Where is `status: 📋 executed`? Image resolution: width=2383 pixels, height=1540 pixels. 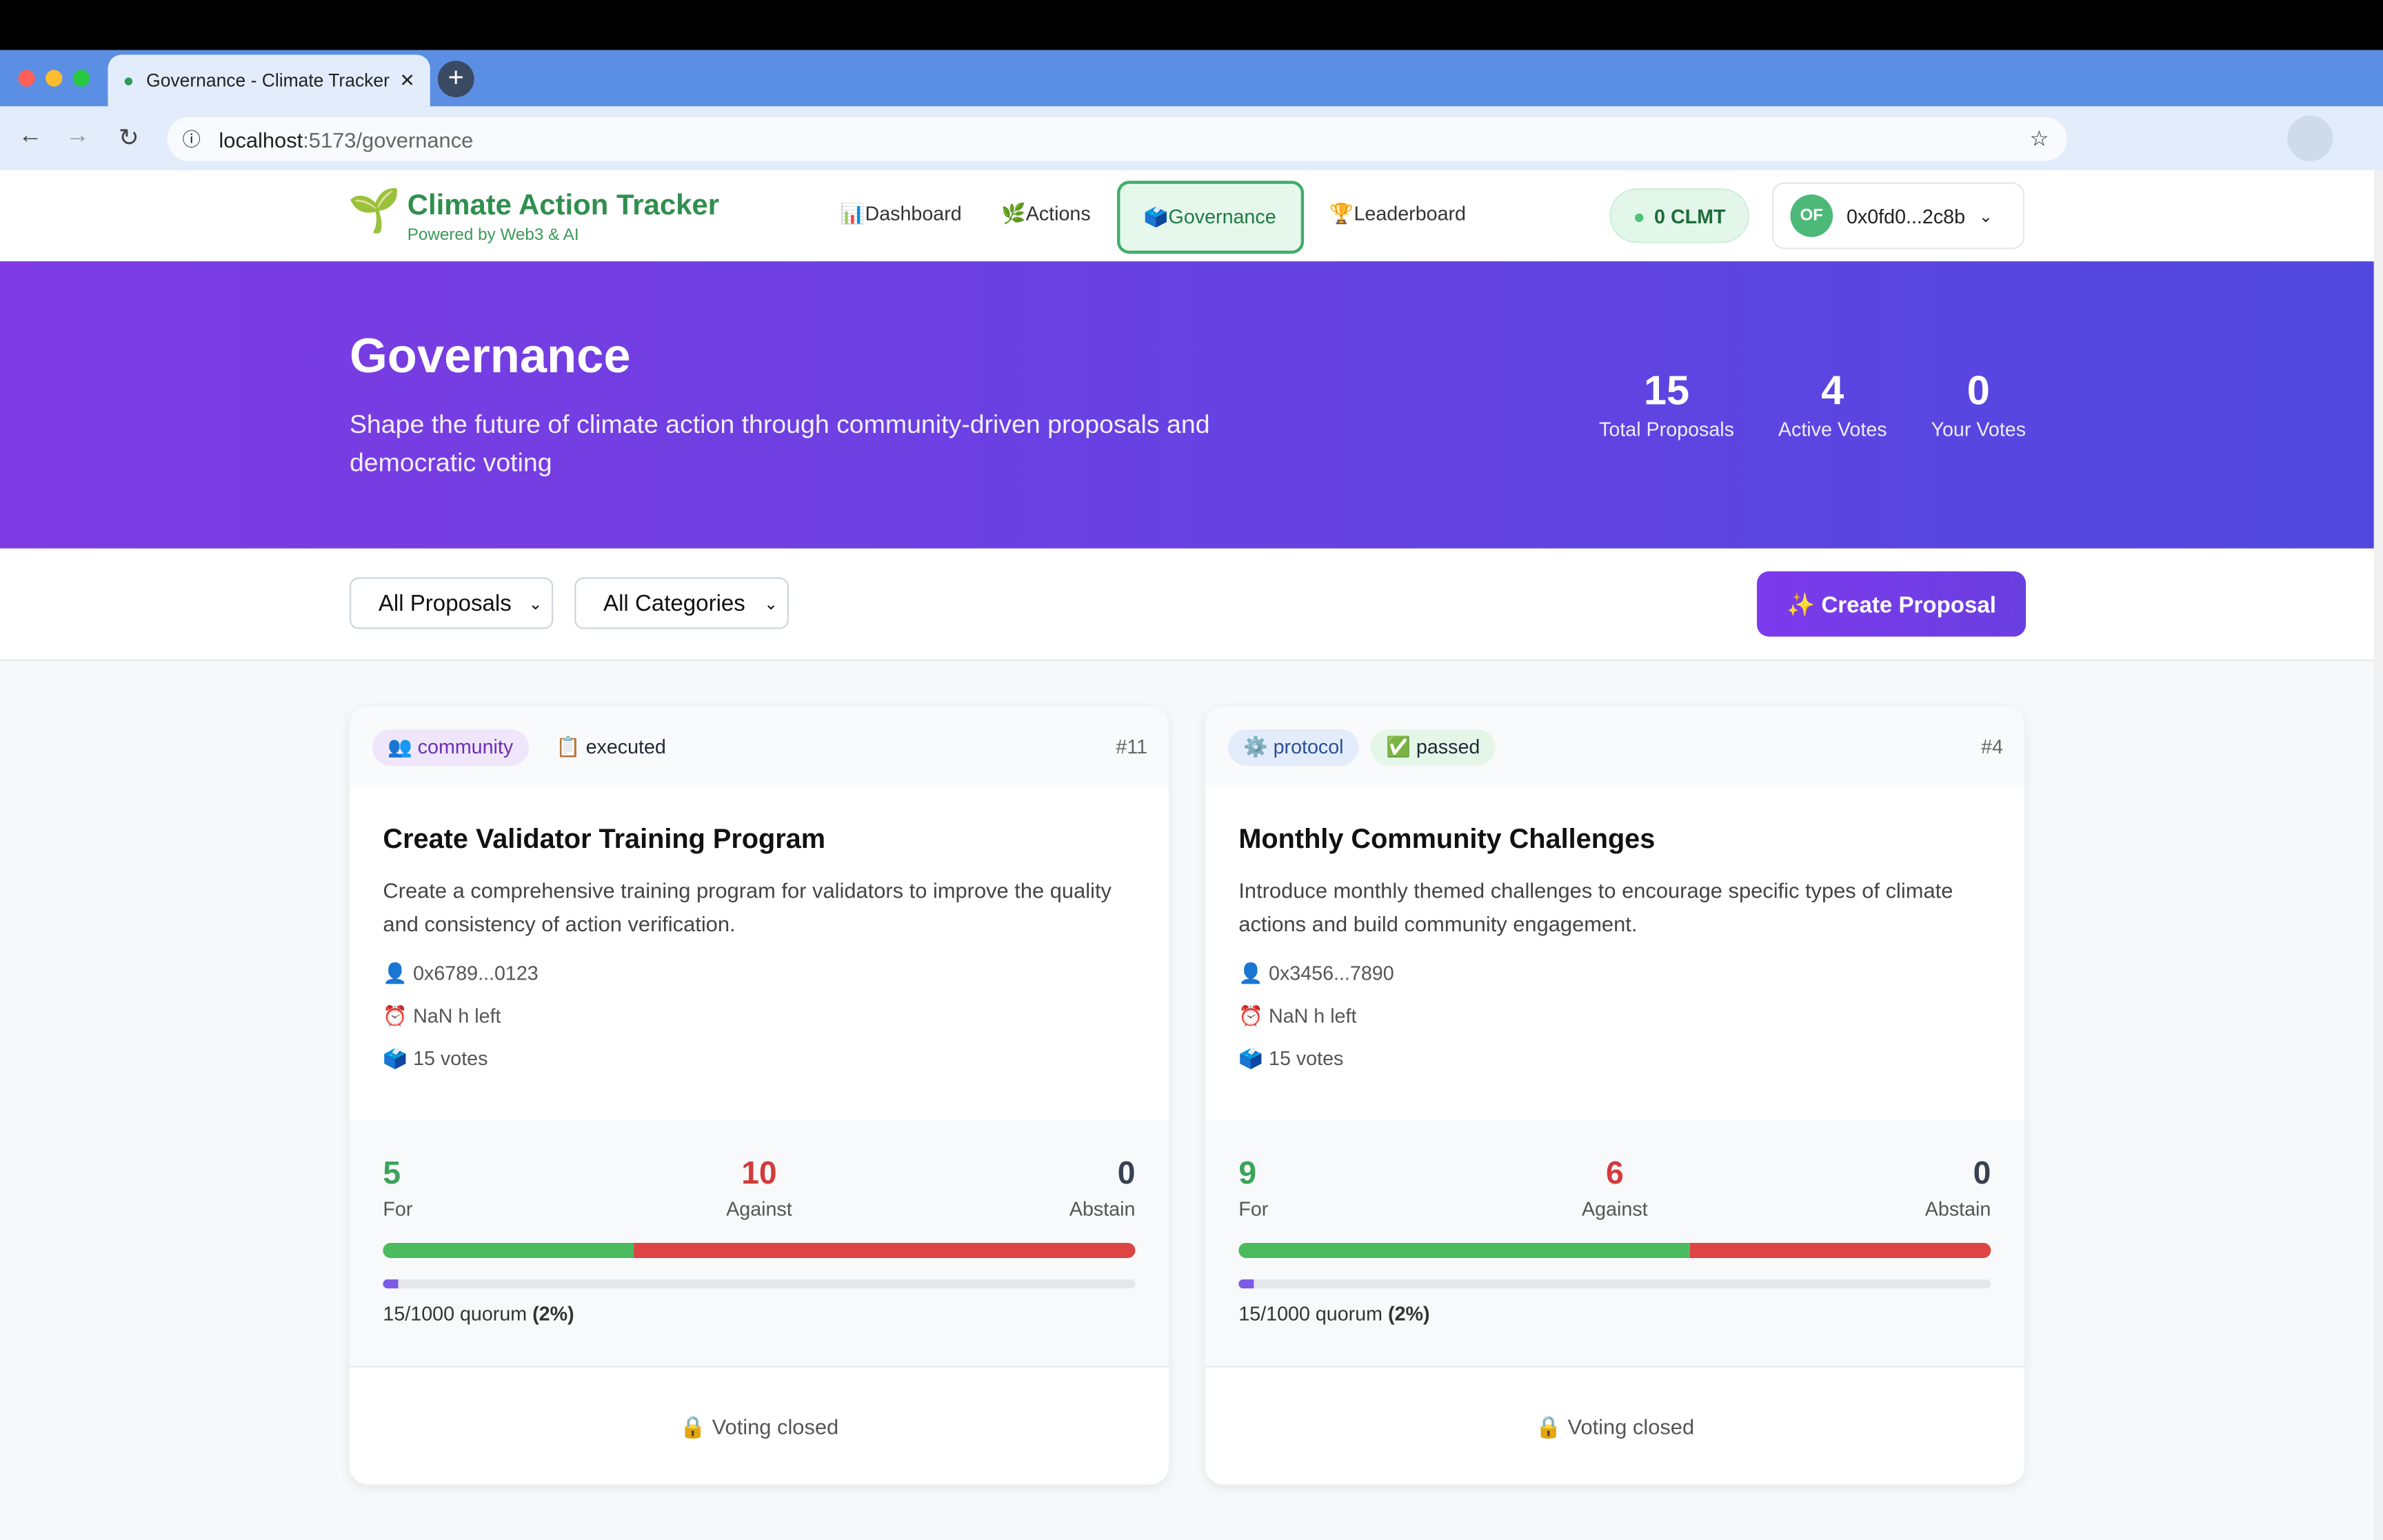
status: 📋 executed is located at coordinates (610, 746).